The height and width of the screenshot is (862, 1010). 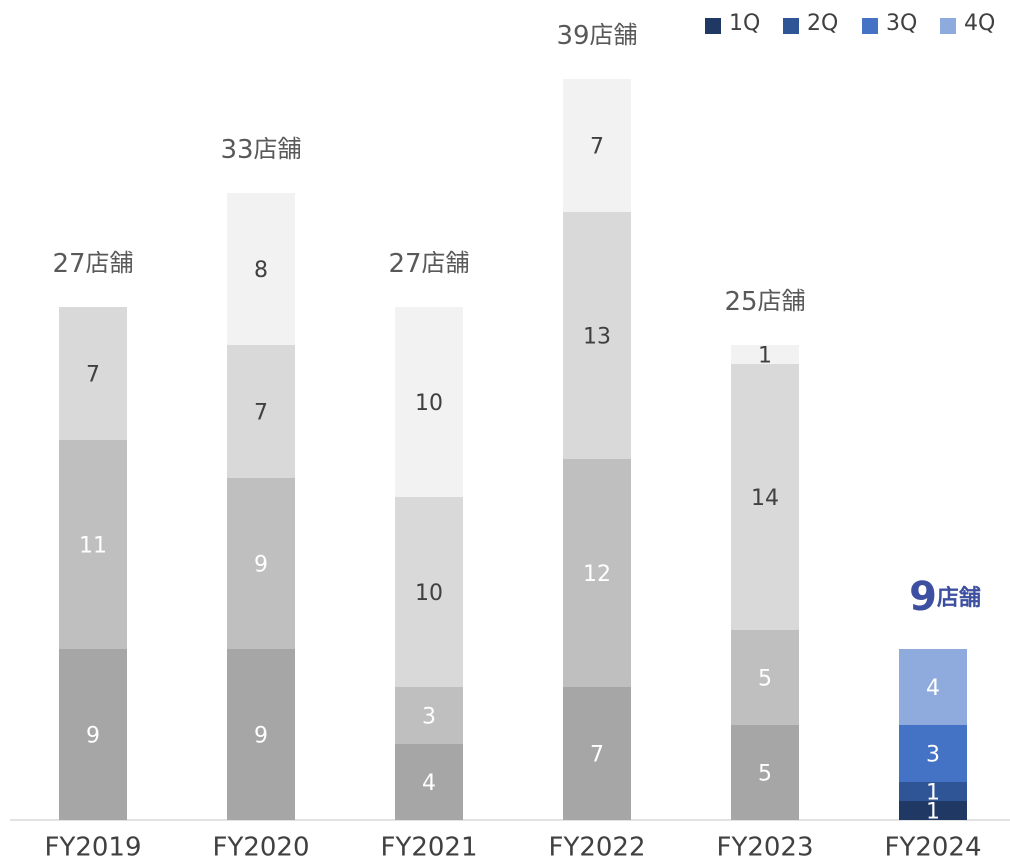 I want to click on x-tick-label: FY2022, so click(x=596, y=847).